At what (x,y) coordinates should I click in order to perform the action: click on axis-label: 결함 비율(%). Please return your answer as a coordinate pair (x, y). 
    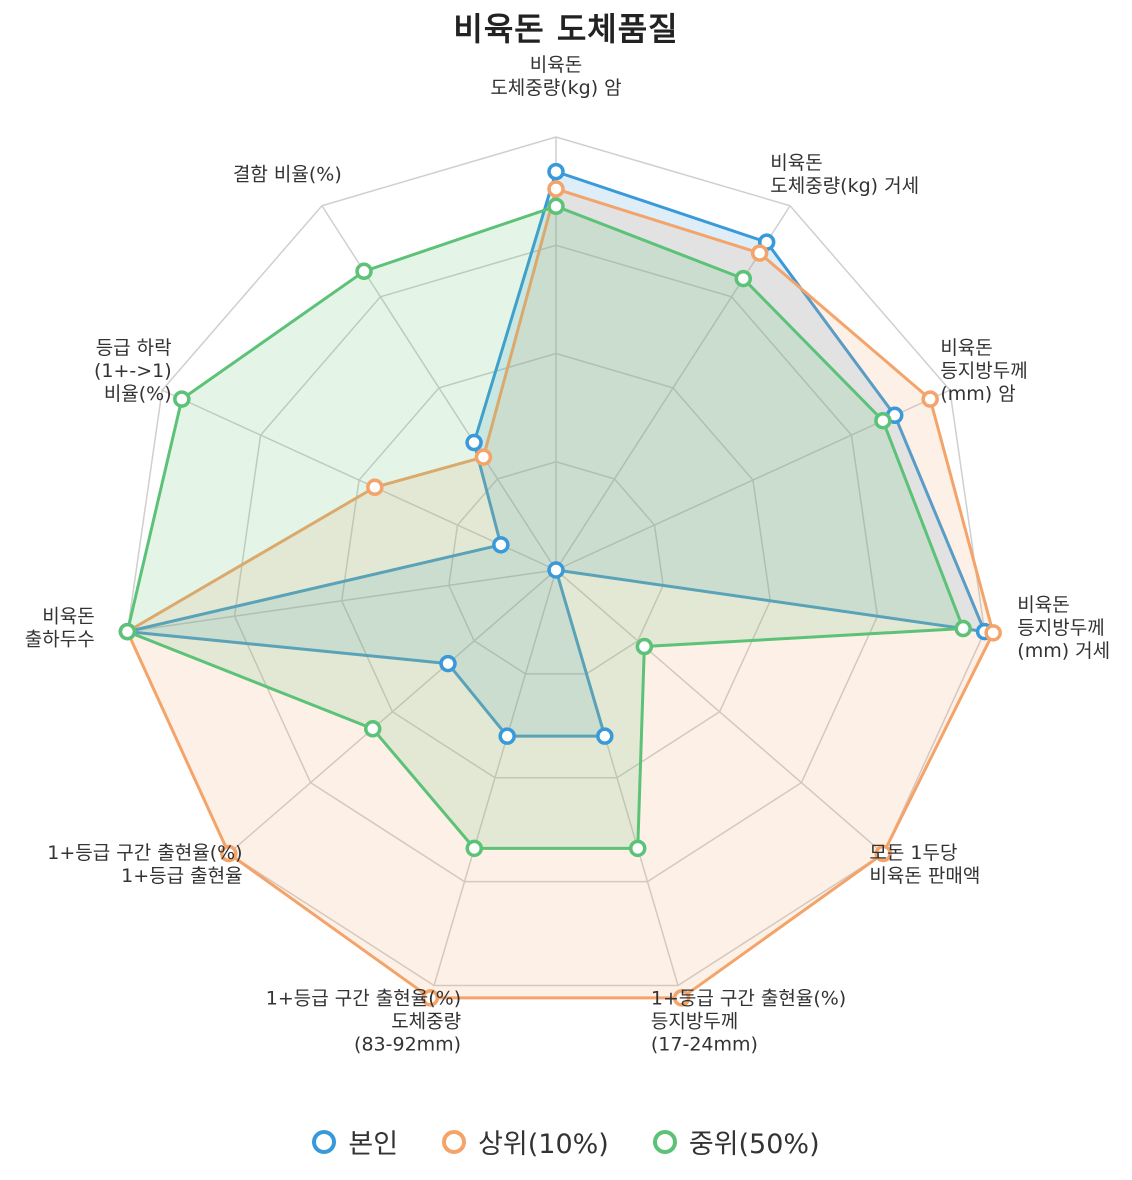
    Looking at the image, I should click on (287, 175).